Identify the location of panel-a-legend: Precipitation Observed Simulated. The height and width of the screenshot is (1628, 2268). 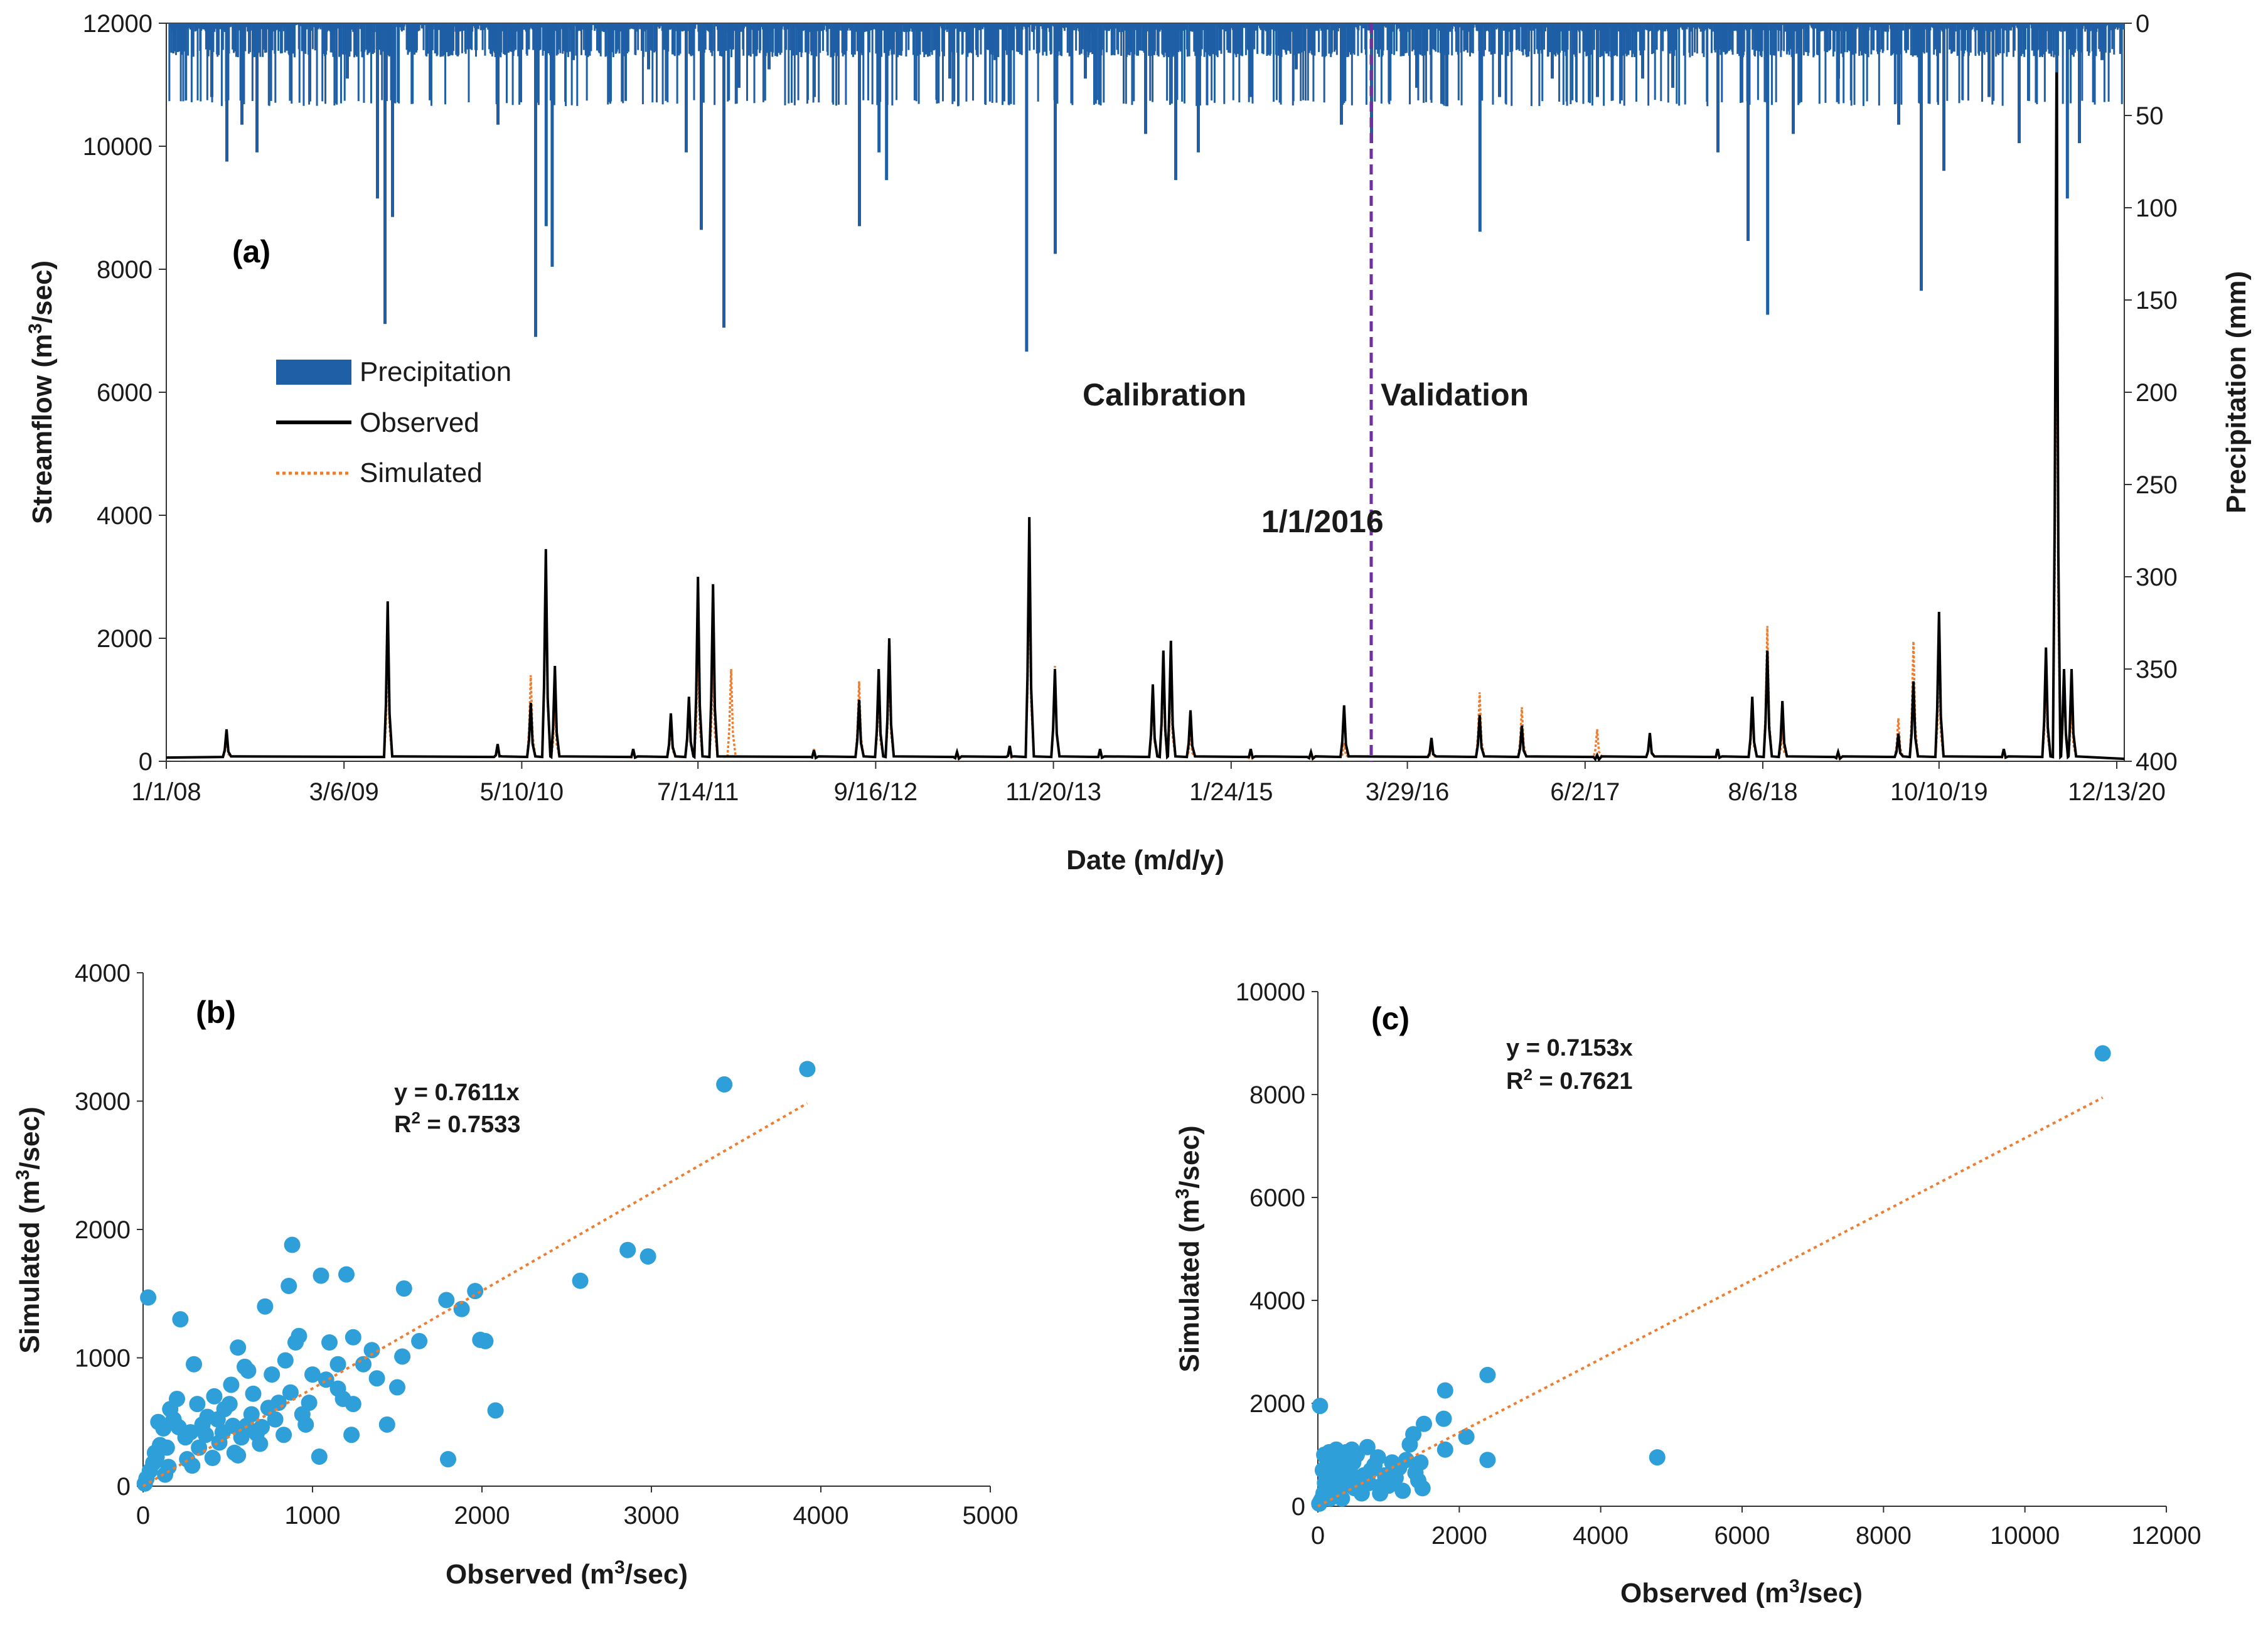
(393, 422).